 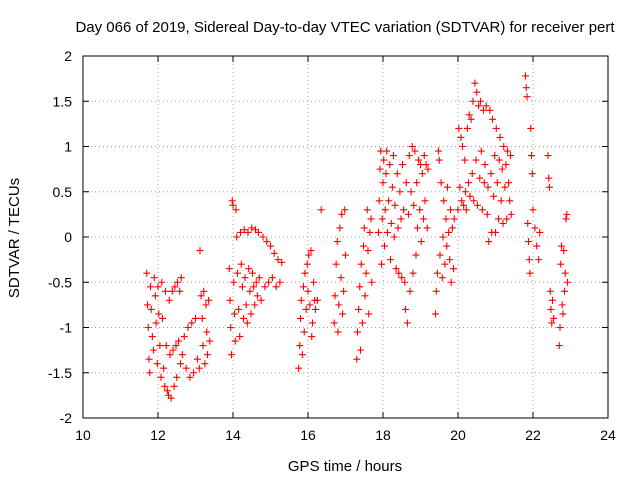 I want to click on x-tick-label: 22, so click(x=533, y=435).